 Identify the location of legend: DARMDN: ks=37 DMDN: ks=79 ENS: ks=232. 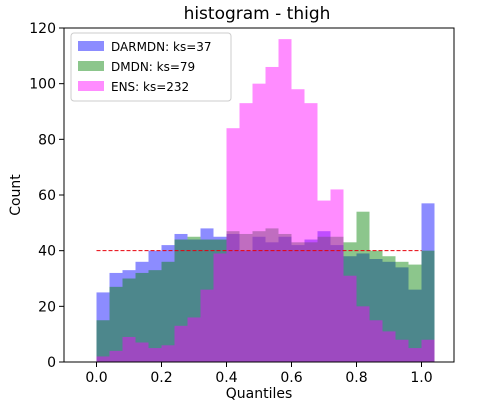
(151, 67).